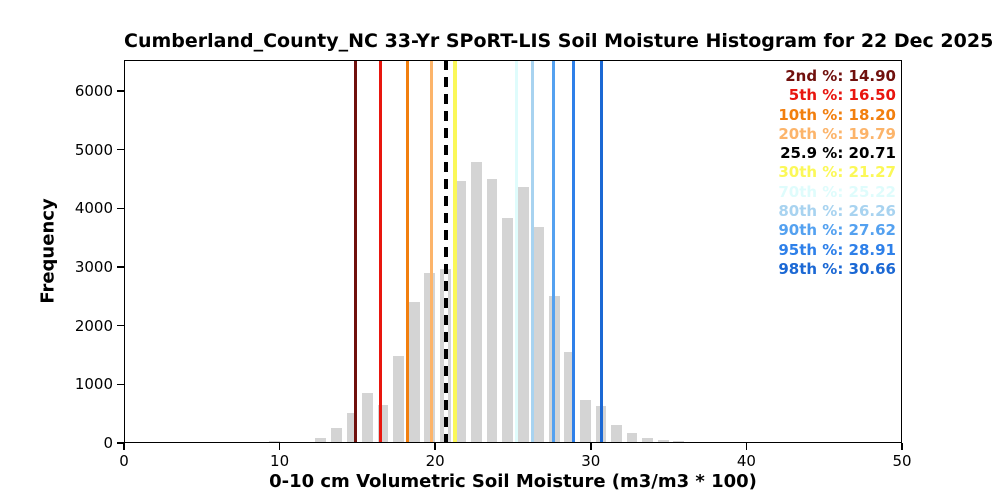  I want to click on x-tick-label: 0, so click(124, 461).